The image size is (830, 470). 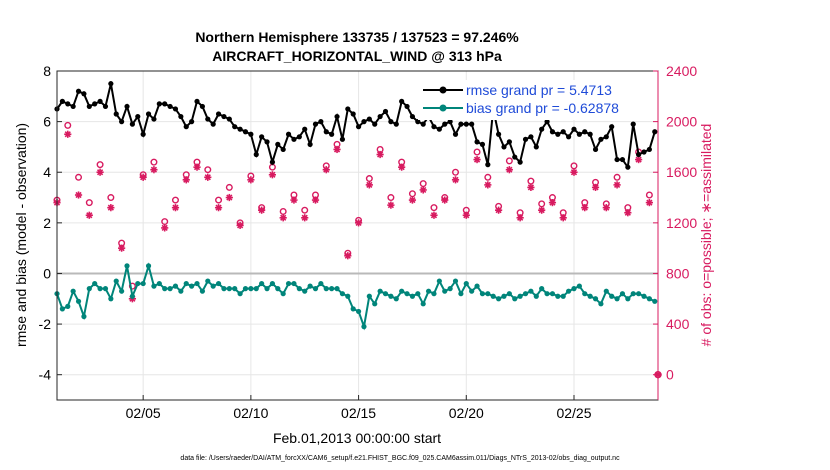 What do you see at coordinates (359, 408) in the screenshot?
I see `x-axis-ticks: 02/05 02/10 02/15 02/20 02/25` at bounding box center [359, 408].